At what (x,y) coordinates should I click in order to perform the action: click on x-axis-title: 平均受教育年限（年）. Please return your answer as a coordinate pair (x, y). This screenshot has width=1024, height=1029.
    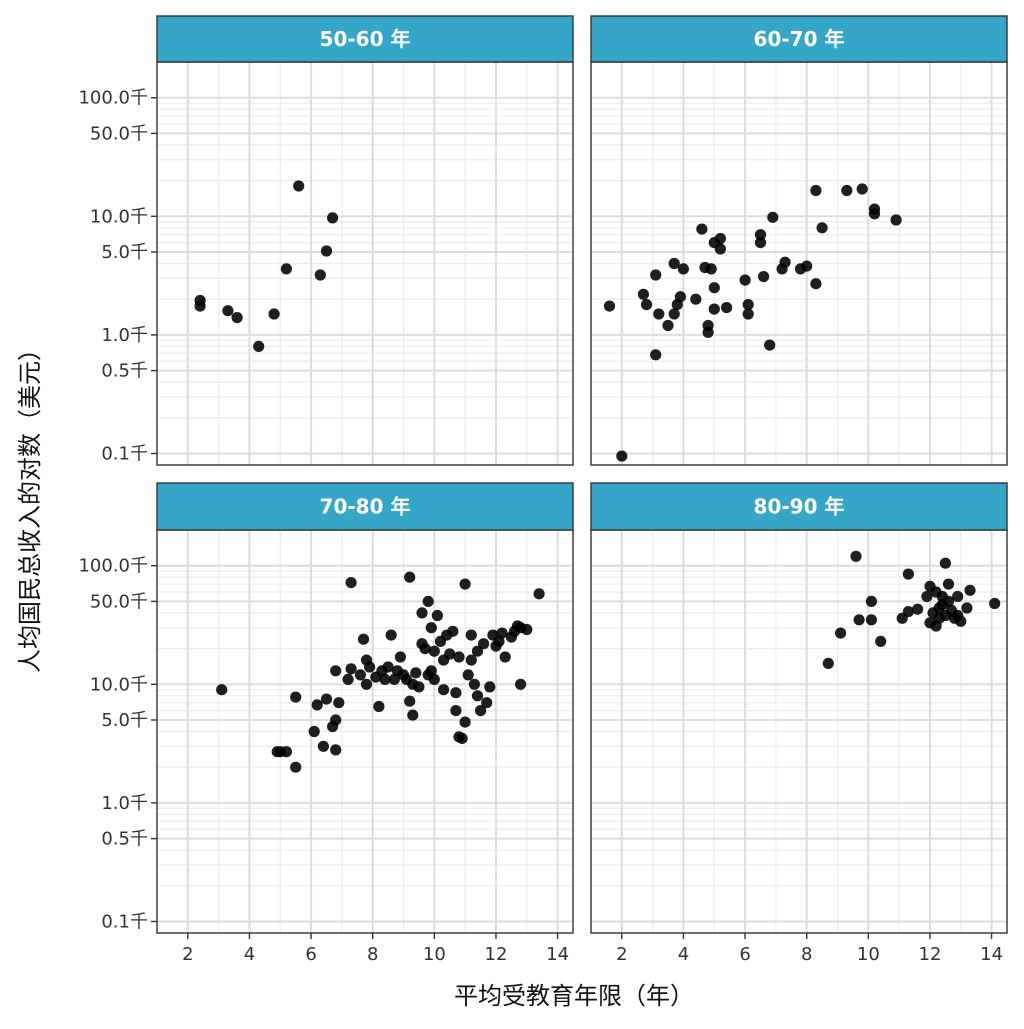
    Looking at the image, I should click on (574, 996).